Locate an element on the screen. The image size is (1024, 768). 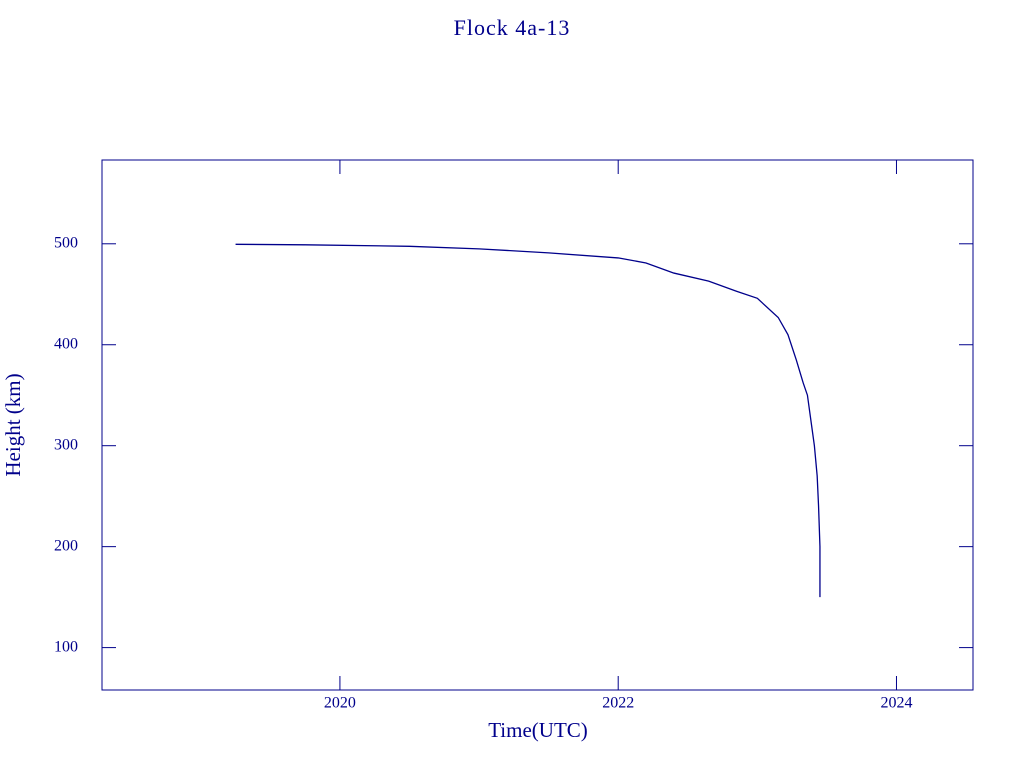
y-tick-label: 500 is located at coordinates (66, 242).